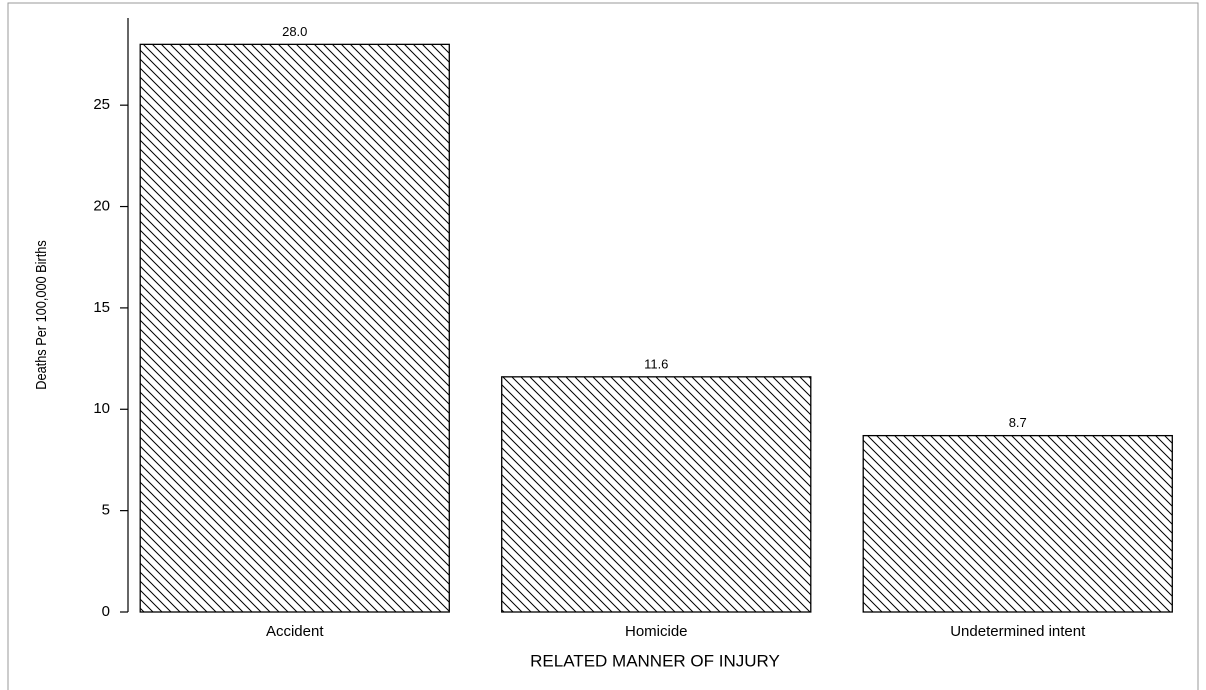 This screenshot has width=1206, height=690. What do you see at coordinates (1018, 631) in the screenshot?
I see `x-tick-label: Undetermined intent` at bounding box center [1018, 631].